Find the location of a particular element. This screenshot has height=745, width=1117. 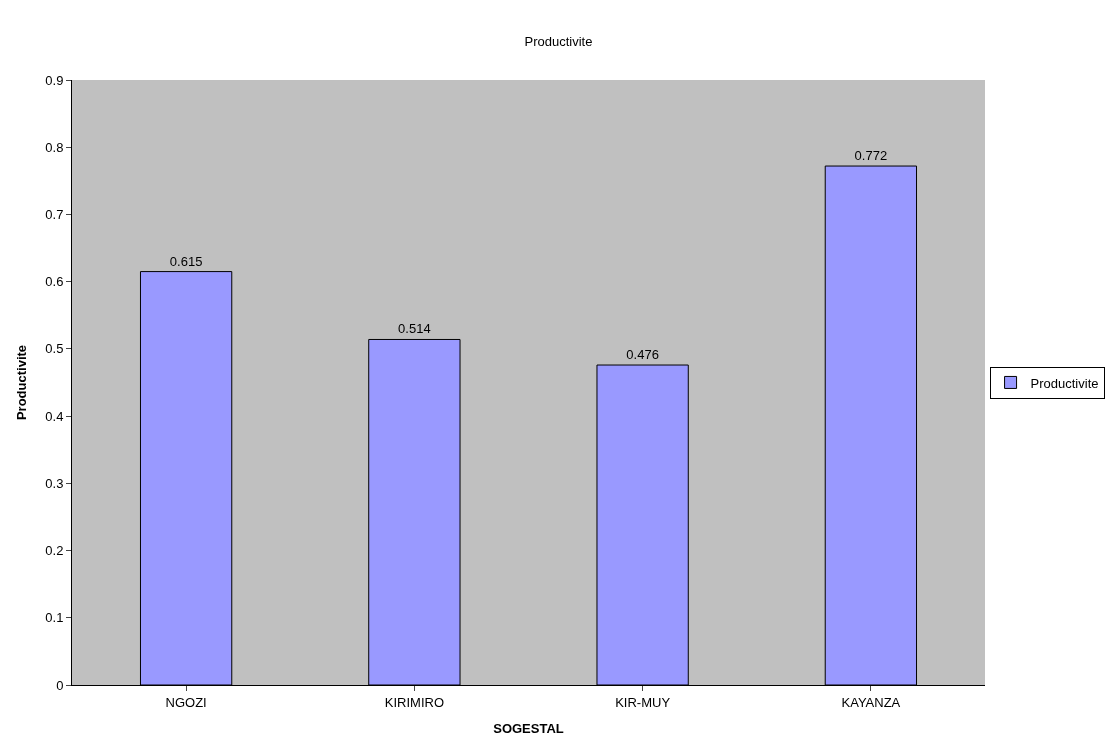

data-label: 0.772 is located at coordinates (871, 156).